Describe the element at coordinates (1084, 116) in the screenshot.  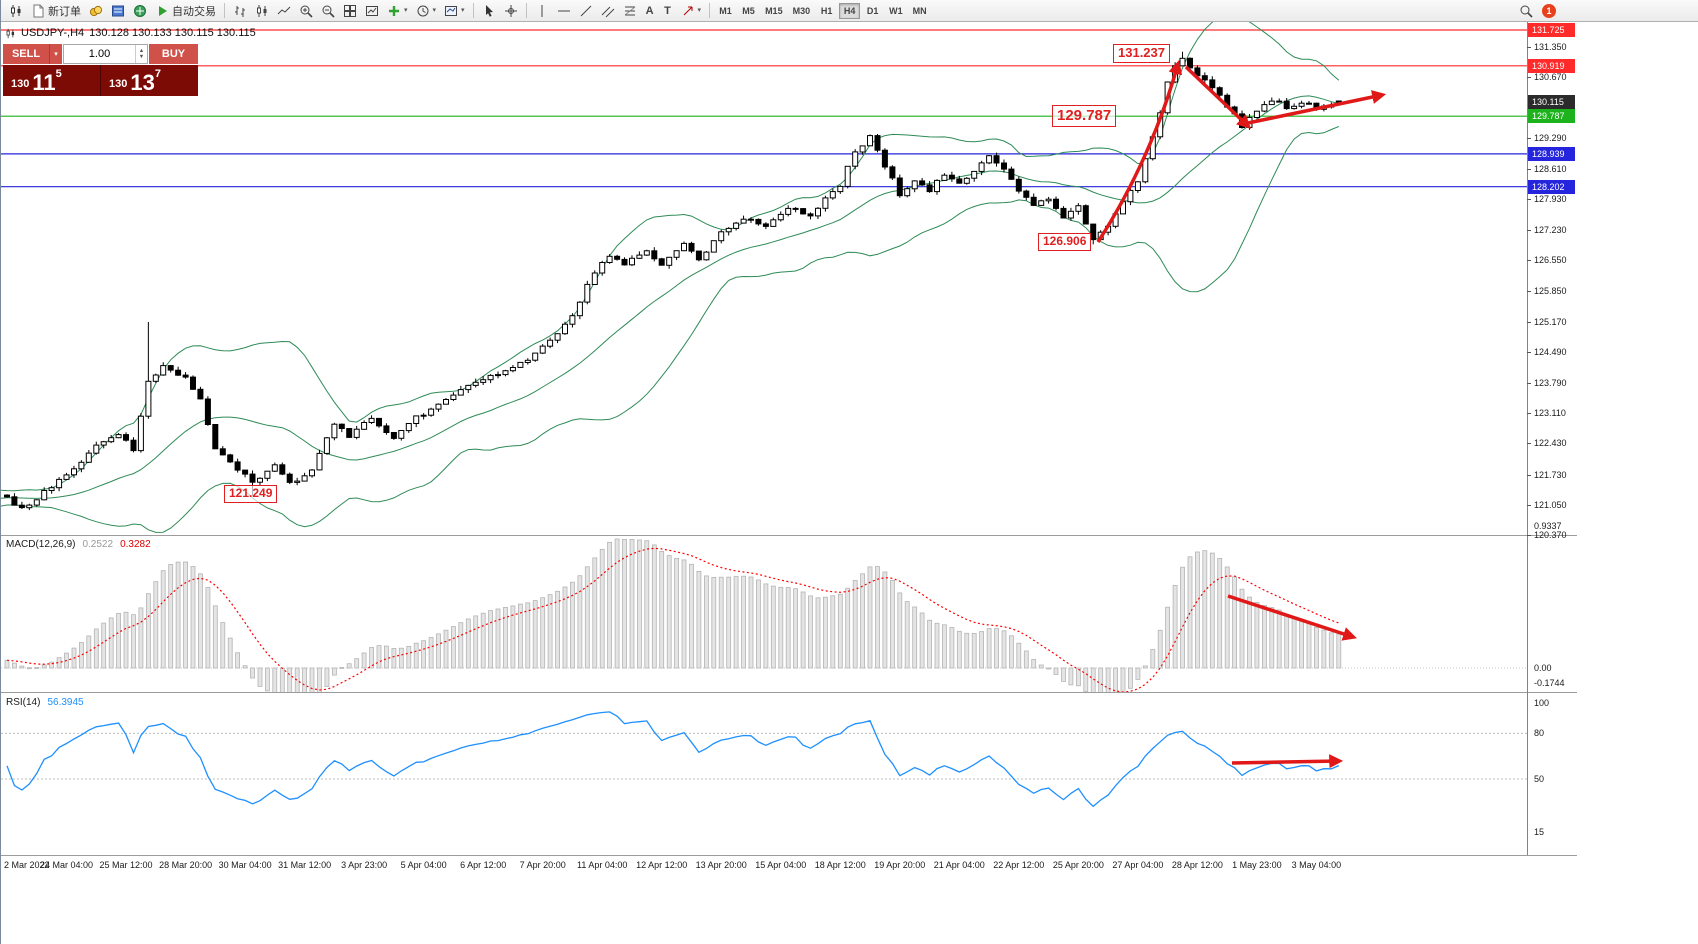
I see `price-annotation: 129.787` at that location.